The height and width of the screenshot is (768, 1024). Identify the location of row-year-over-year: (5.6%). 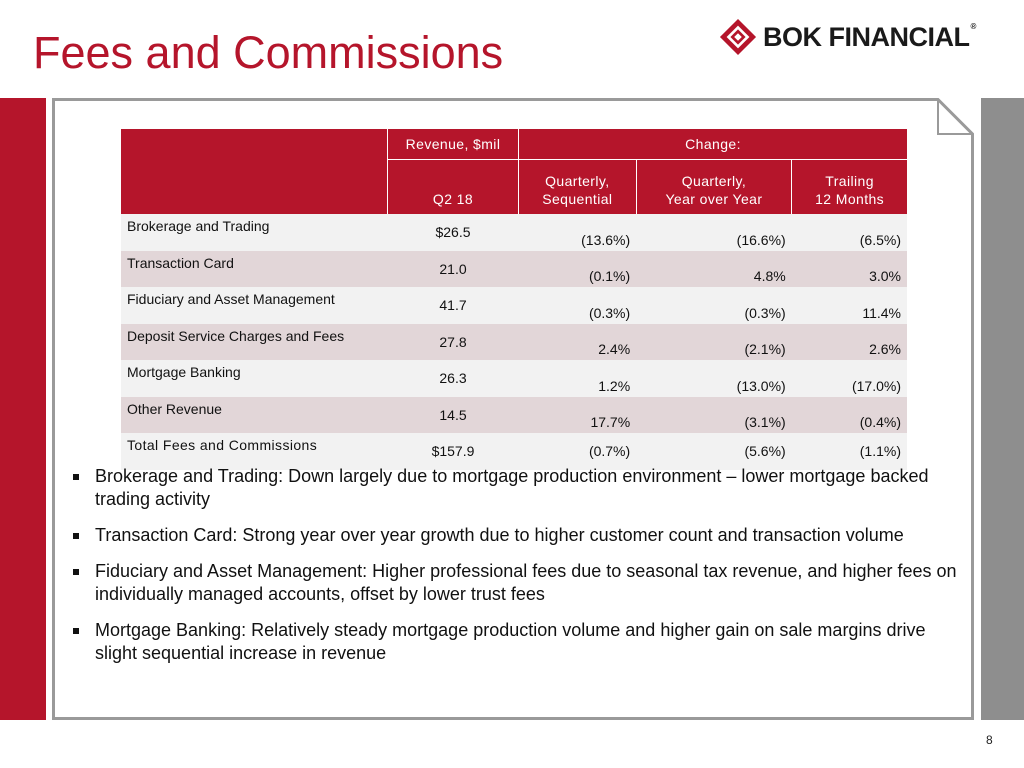
(714, 451).